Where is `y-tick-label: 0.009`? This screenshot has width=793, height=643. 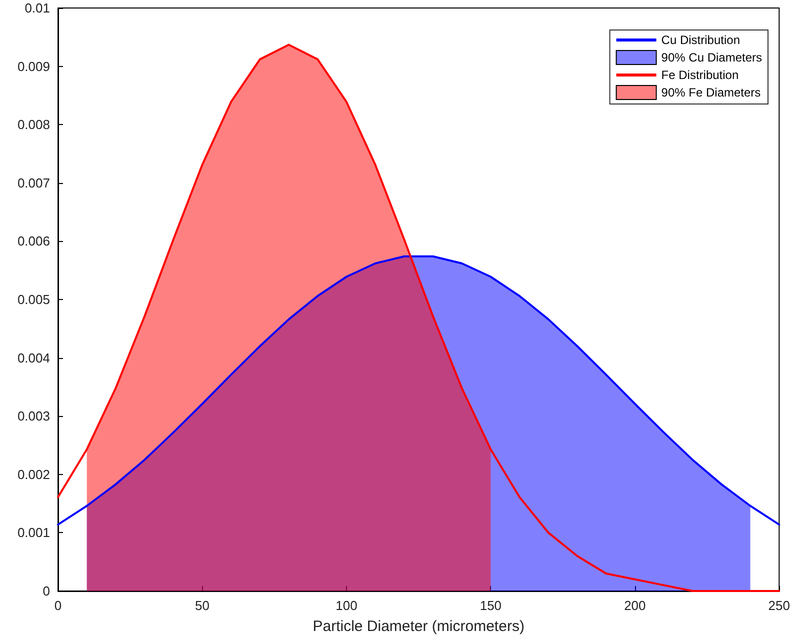
y-tick-label: 0.009 is located at coordinates (33, 66).